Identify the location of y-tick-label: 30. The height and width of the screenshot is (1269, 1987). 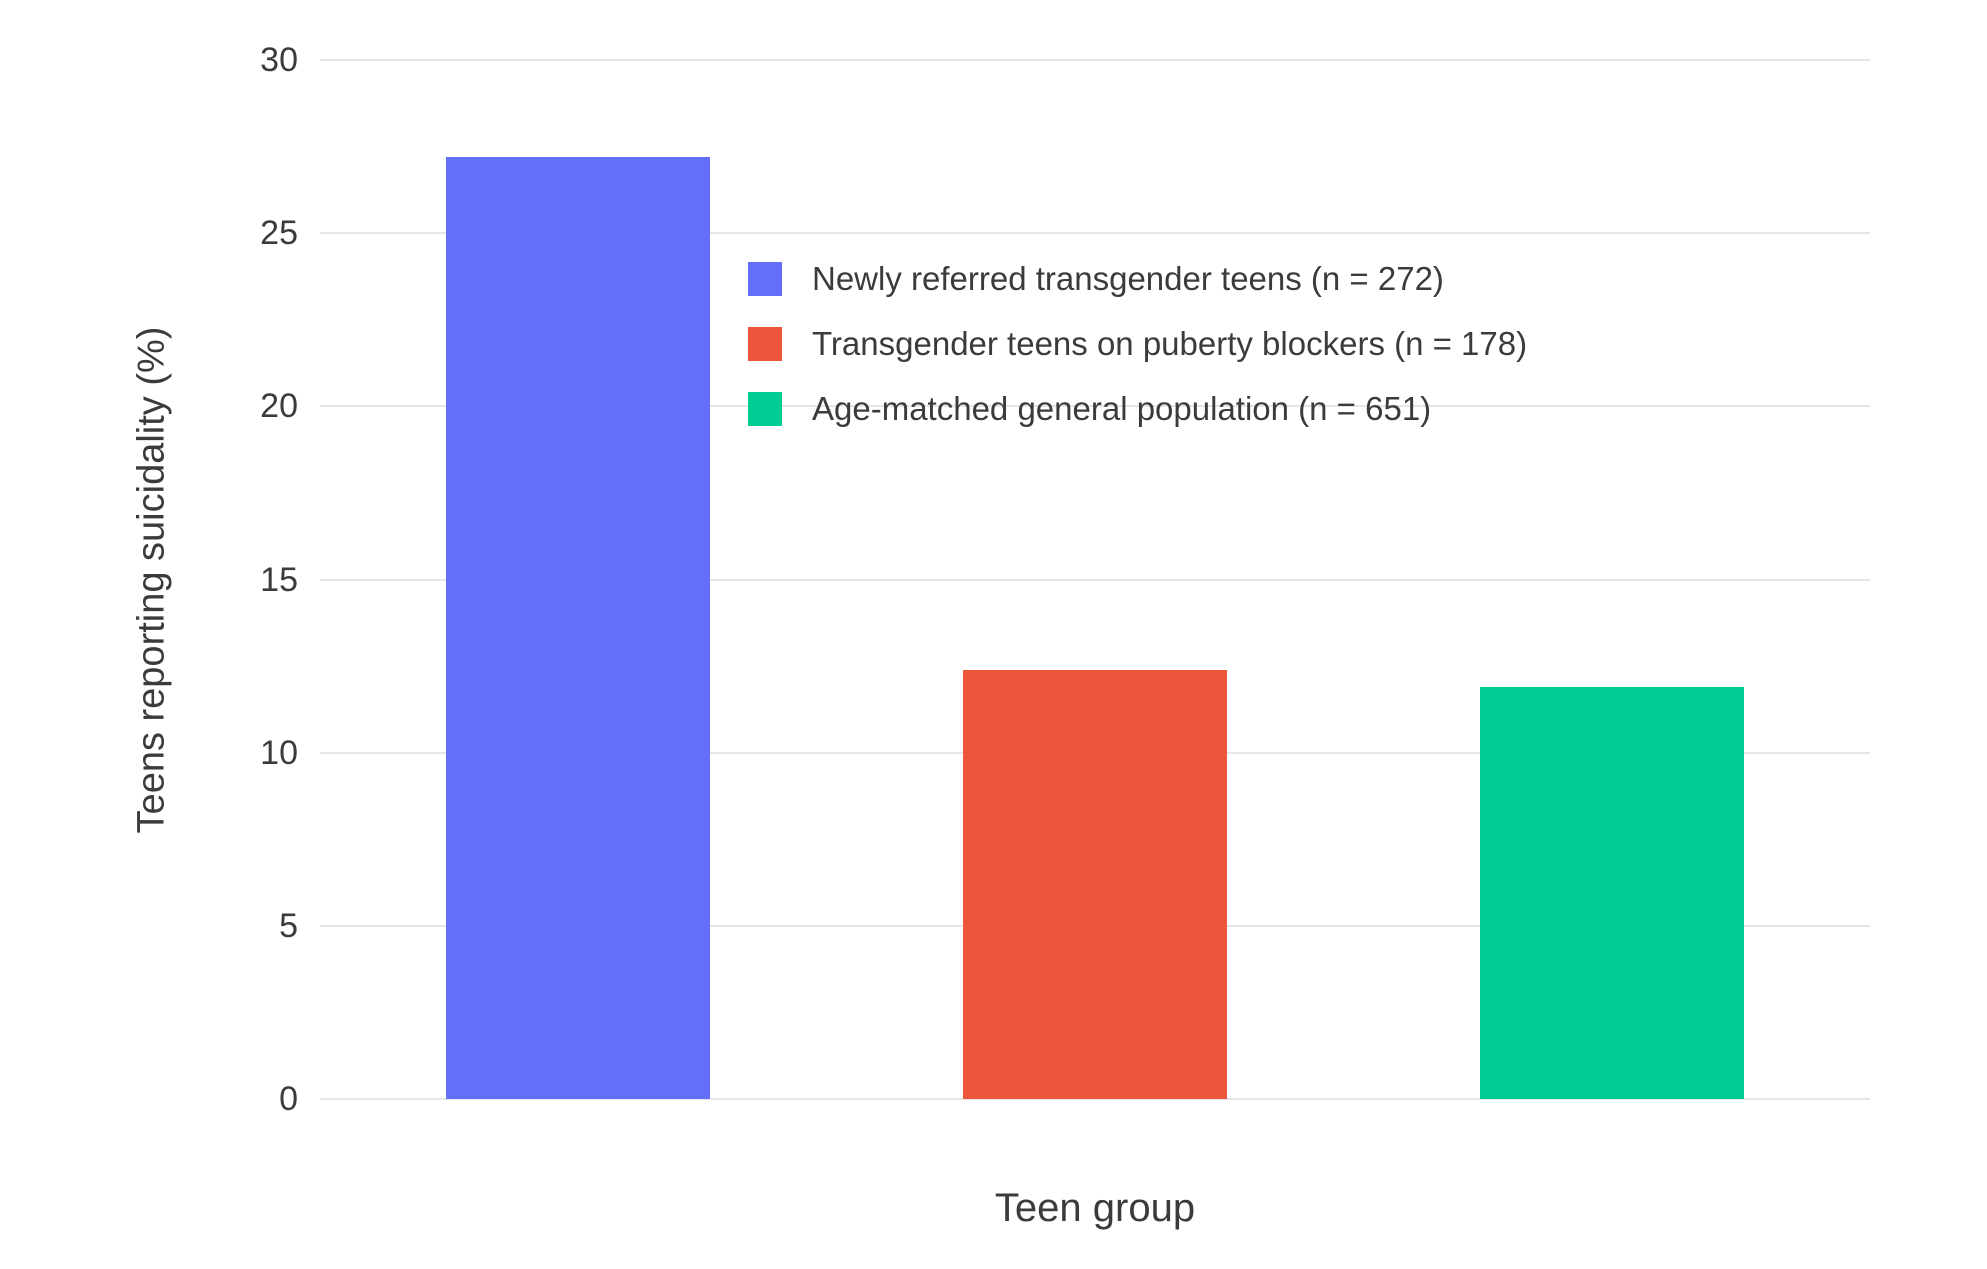
(279, 60).